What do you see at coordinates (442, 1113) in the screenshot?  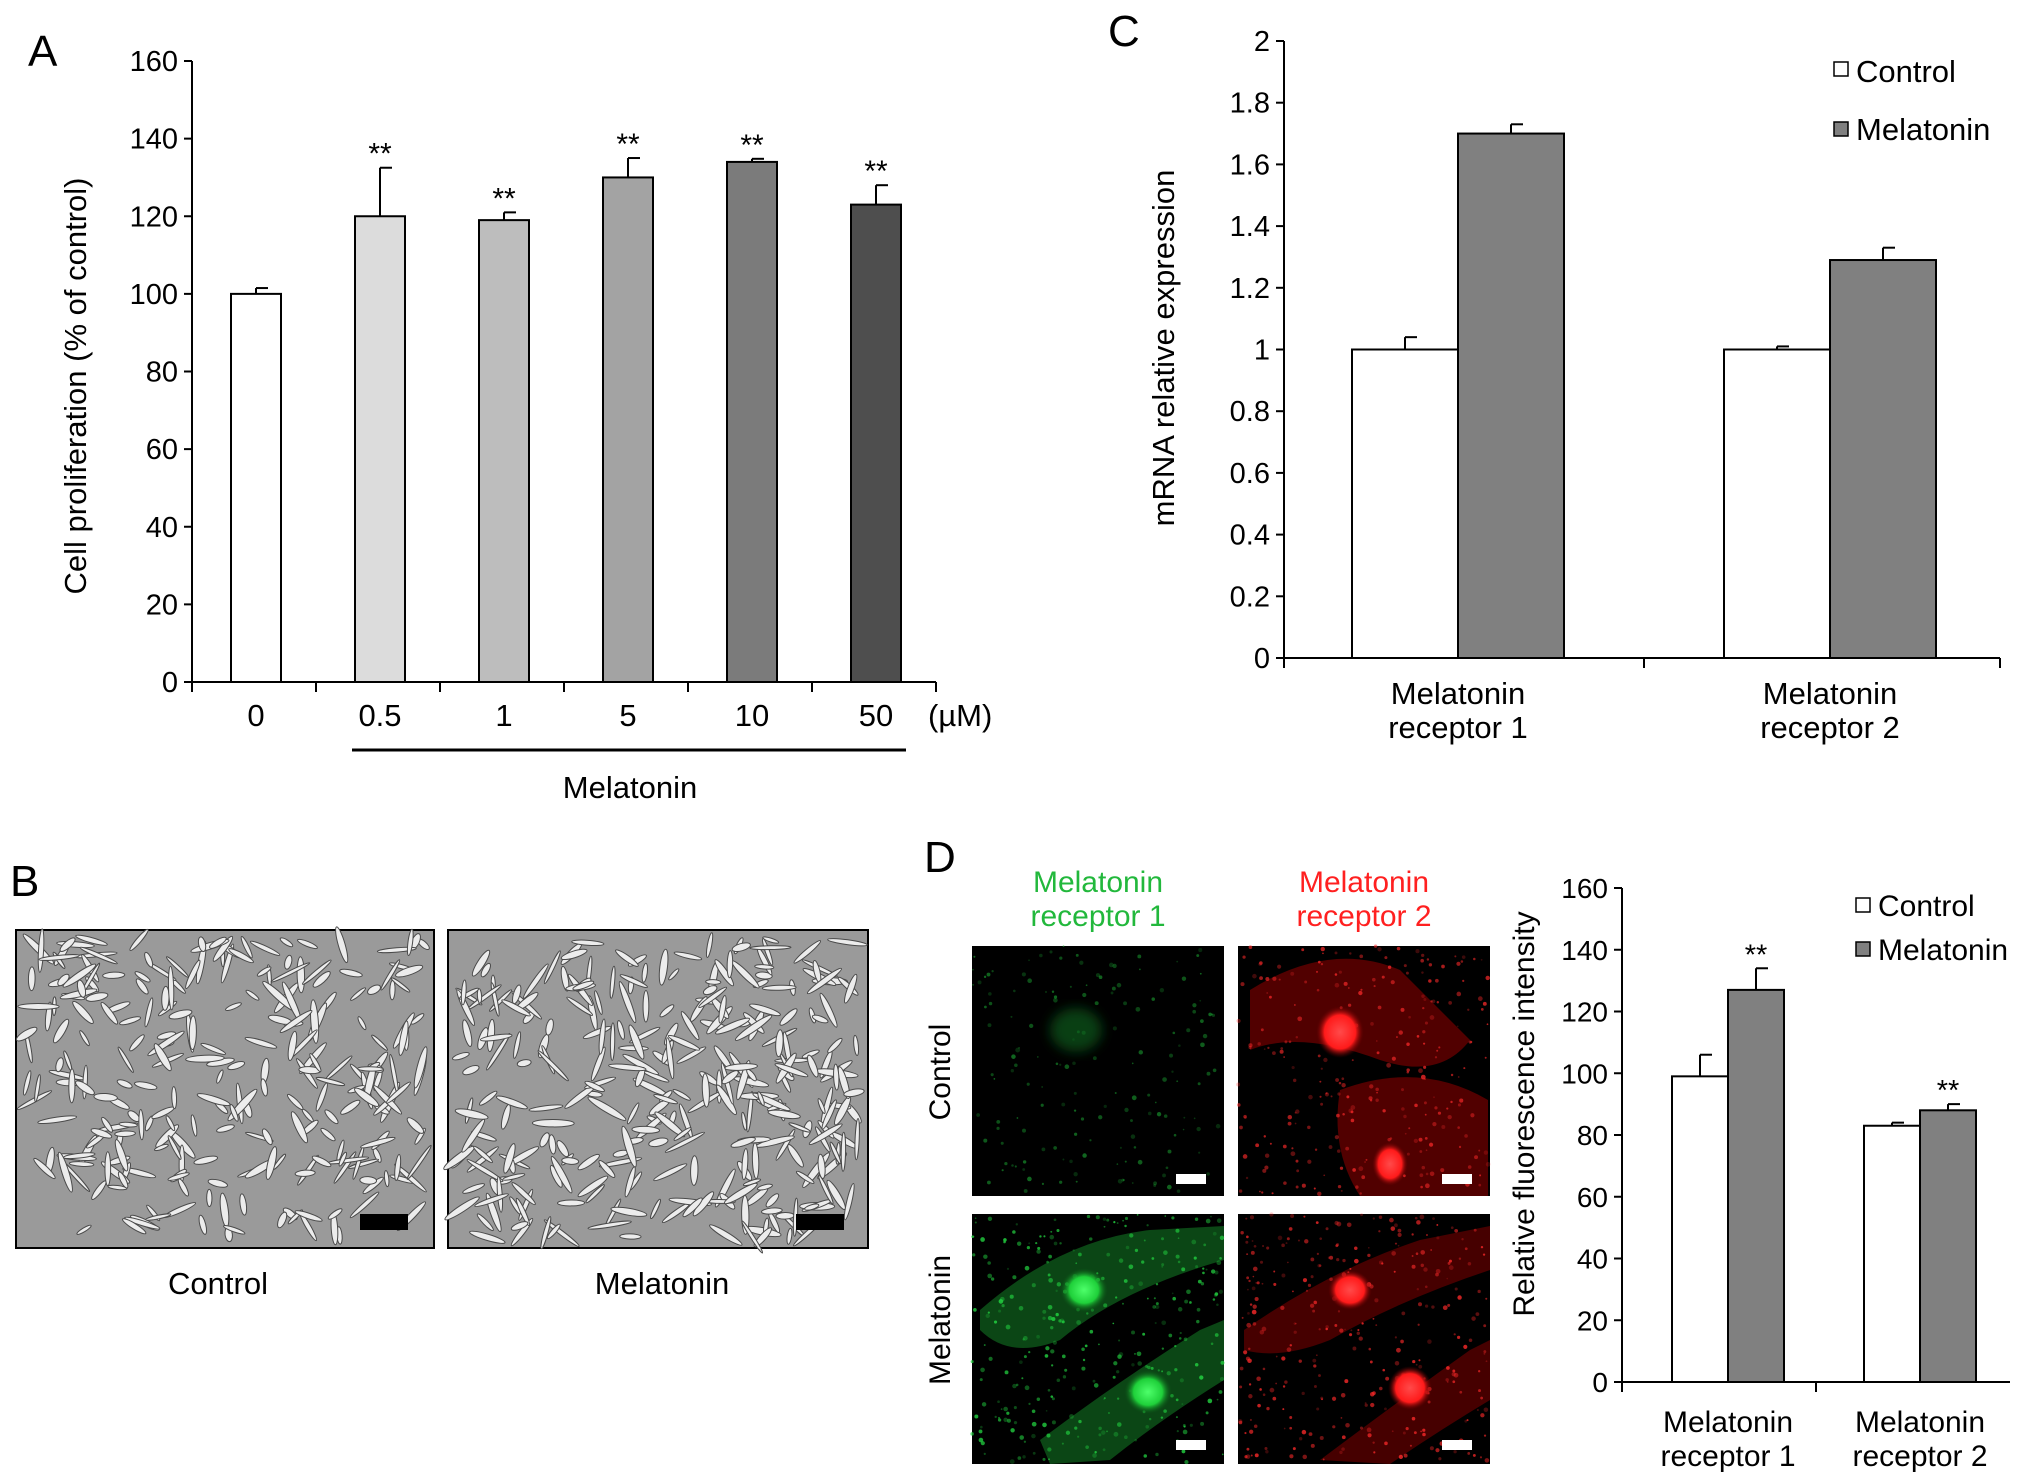 I see `panel-b-micrographs: Control Melatonin` at bounding box center [442, 1113].